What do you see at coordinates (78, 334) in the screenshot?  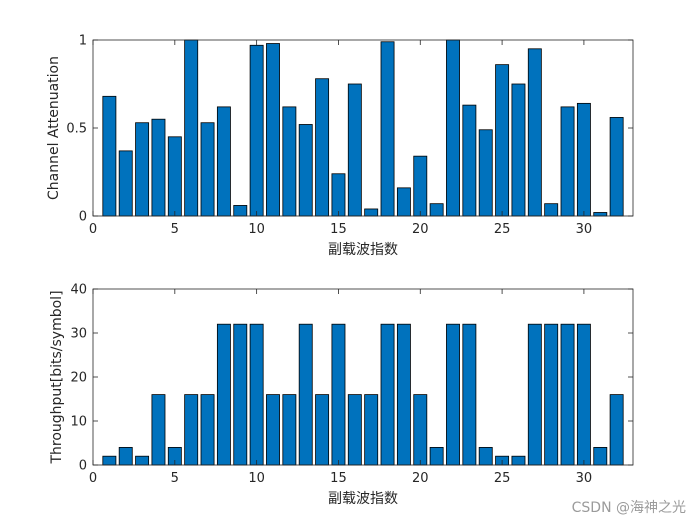 I see `y-tick-label: 30` at bounding box center [78, 334].